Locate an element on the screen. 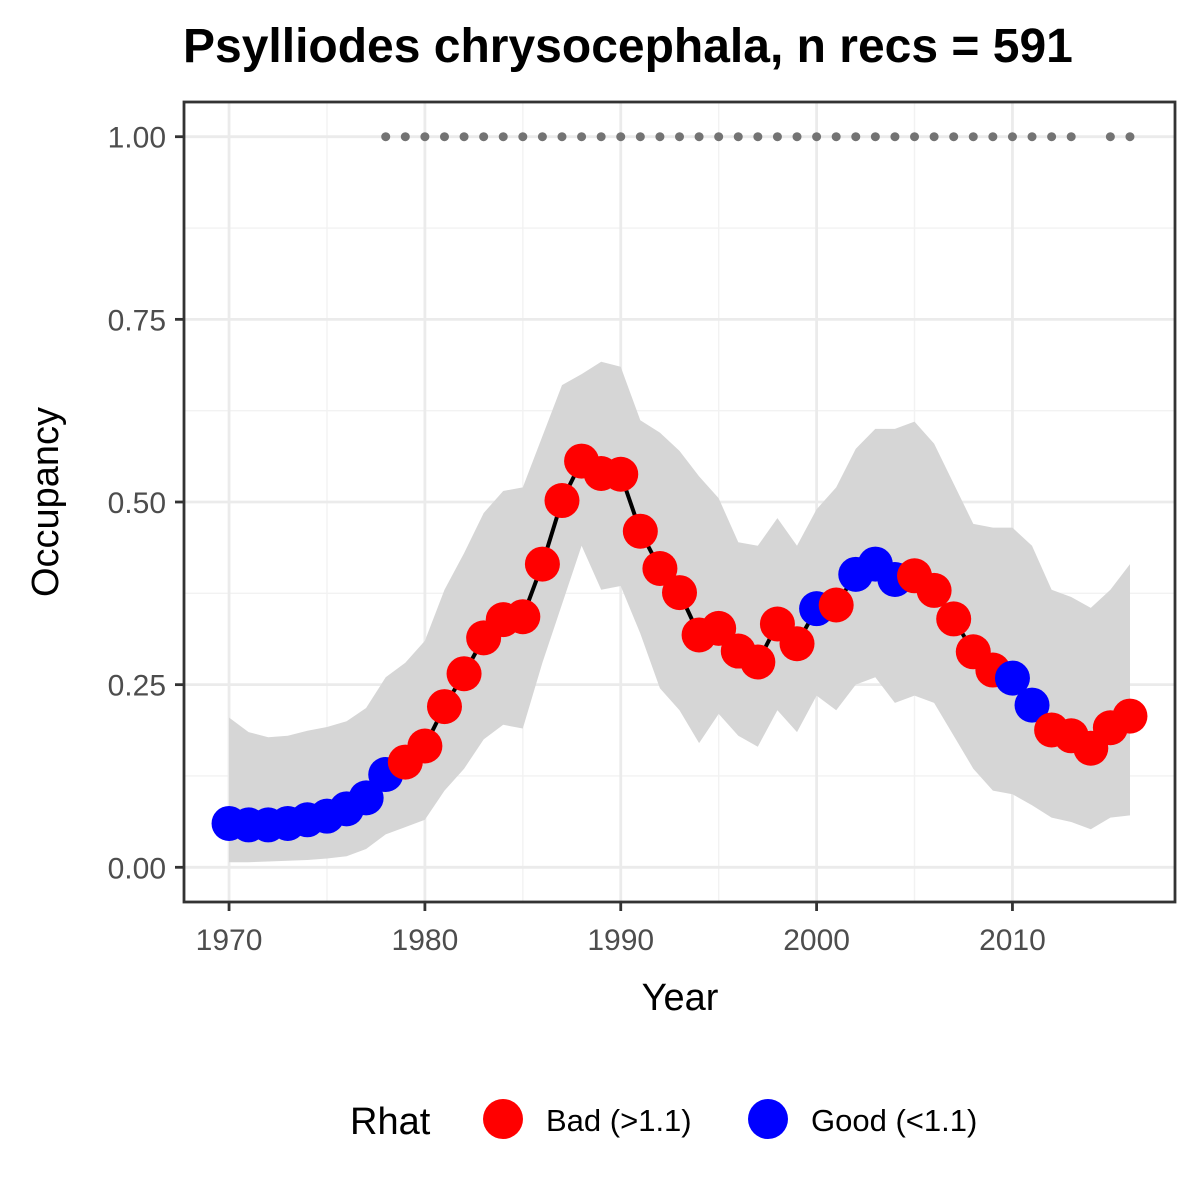 This screenshot has height=1200, width=1200. record-marker-1999 is located at coordinates (797, 137).